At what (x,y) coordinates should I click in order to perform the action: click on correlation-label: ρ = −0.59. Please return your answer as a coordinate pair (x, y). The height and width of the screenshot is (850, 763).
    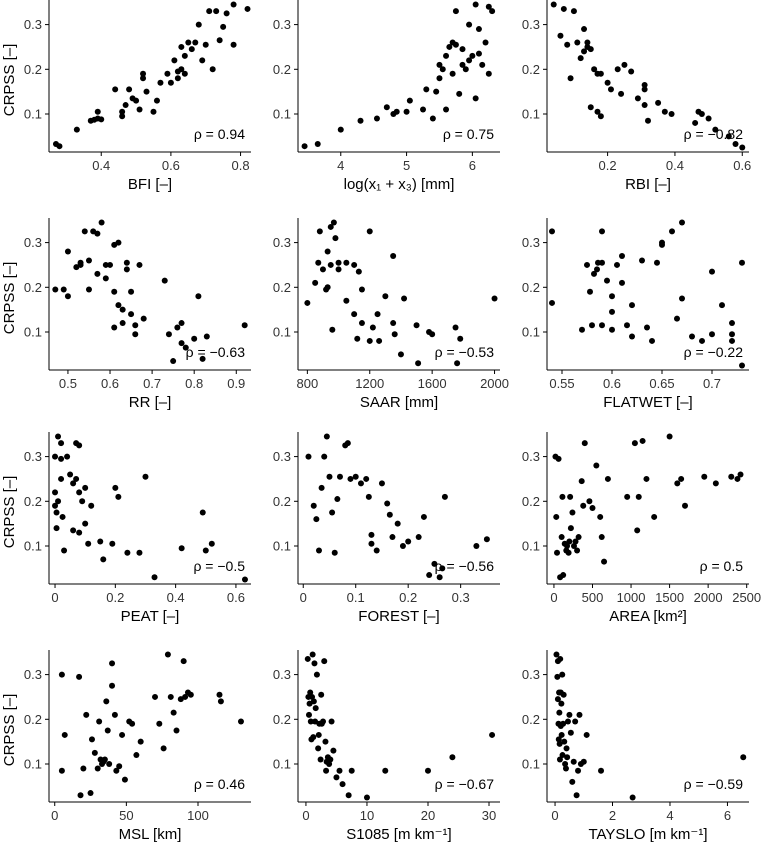
    Looking at the image, I should click on (714, 784).